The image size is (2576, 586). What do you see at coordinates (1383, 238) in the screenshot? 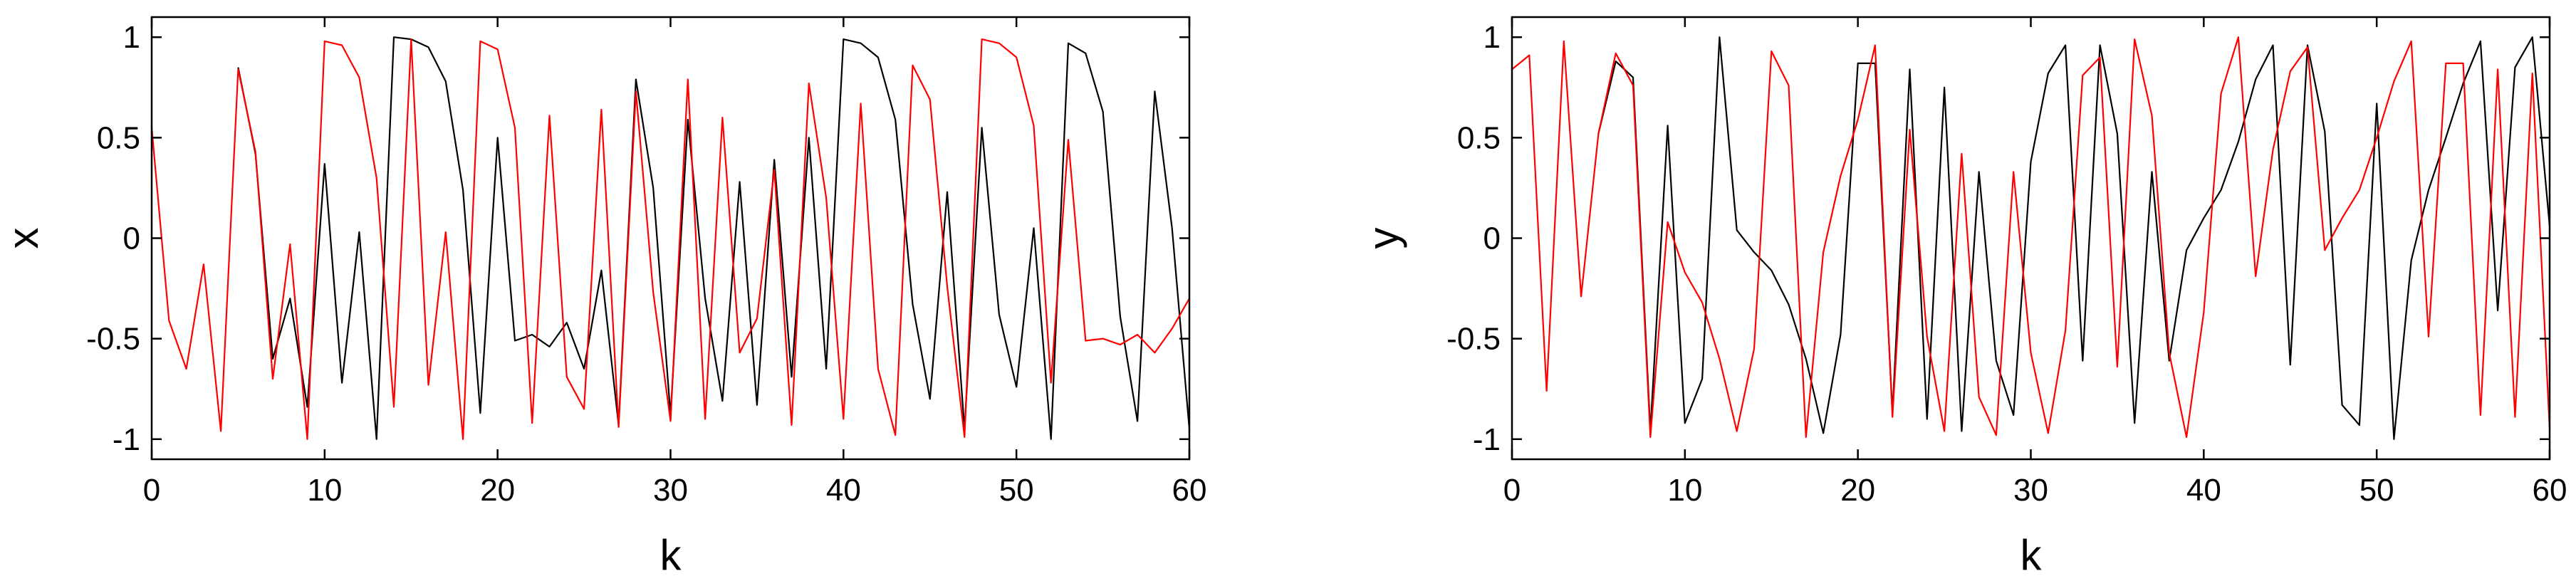
I see `y-axis-label: y` at bounding box center [1383, 238].